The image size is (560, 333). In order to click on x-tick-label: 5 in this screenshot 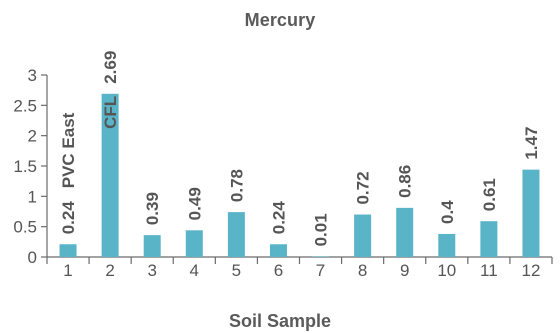, I will do `click(236, 270)`.